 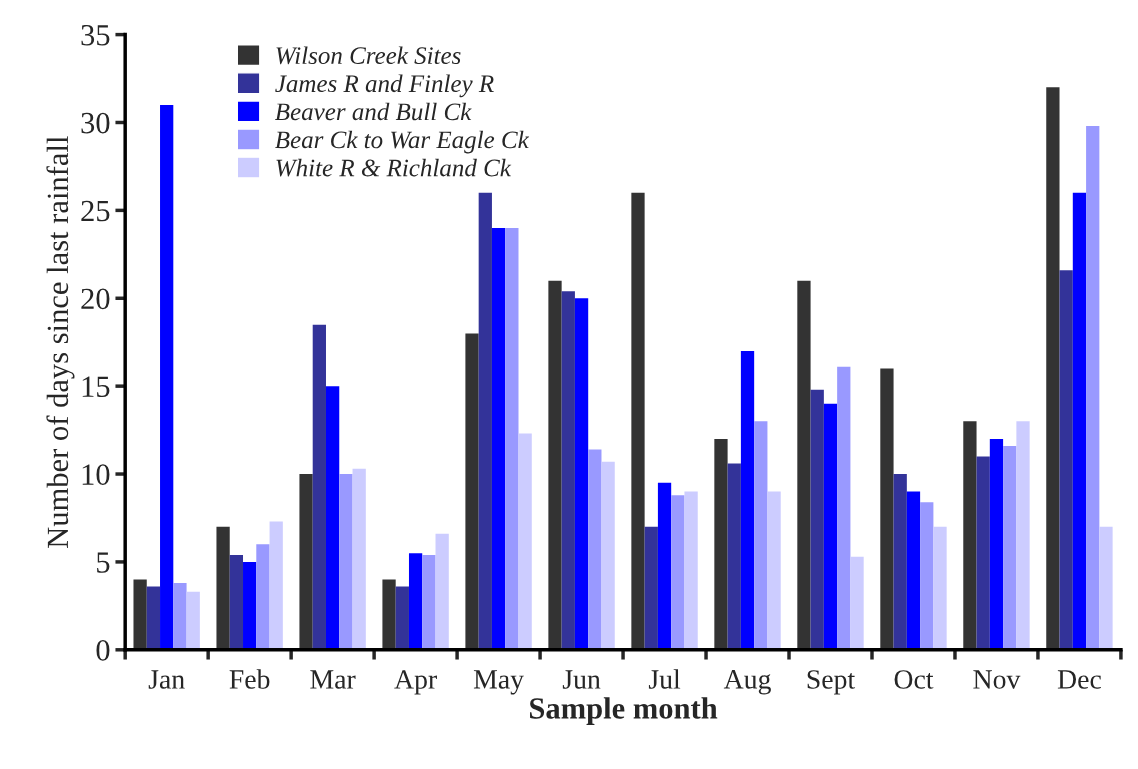 What do you see at coordinates (831, 682) in the screenshot?
I see `x-tick-label: Sept` at bounding box center [831, 682].